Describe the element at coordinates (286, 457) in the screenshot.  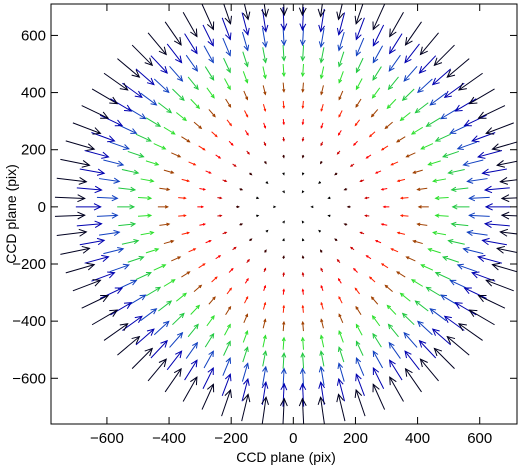
I see `x-axis-label: CCD plane (pix)` at that location.